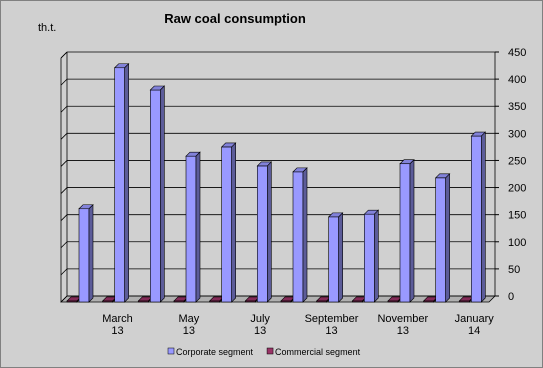 The image size is (543, 368). What do you see at coordinates (332, 325) in the screenshot?
I see `x-tick-label: September 13` at bounding box center [332, 325].